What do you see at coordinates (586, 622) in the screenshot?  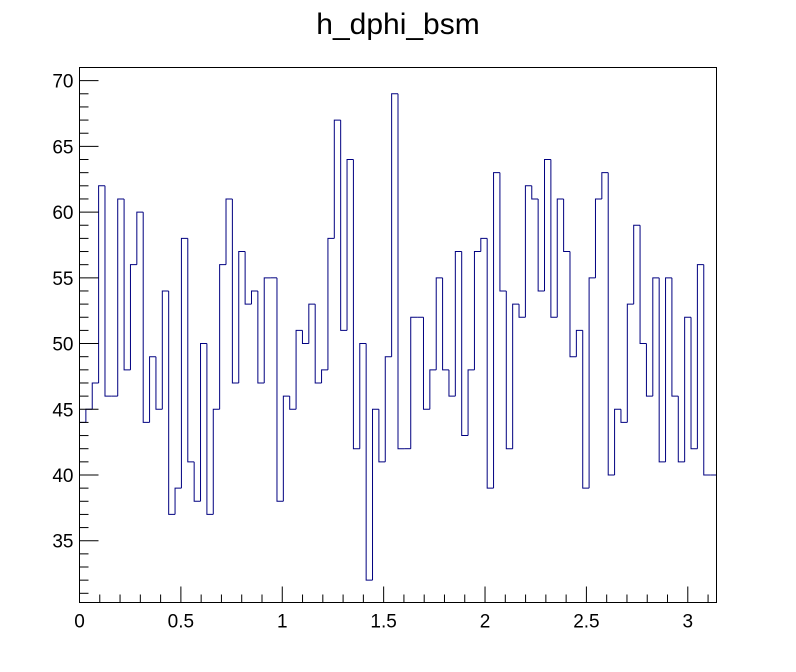 I see `x-tick-label: 2.5` at bounding box center [586, 622].